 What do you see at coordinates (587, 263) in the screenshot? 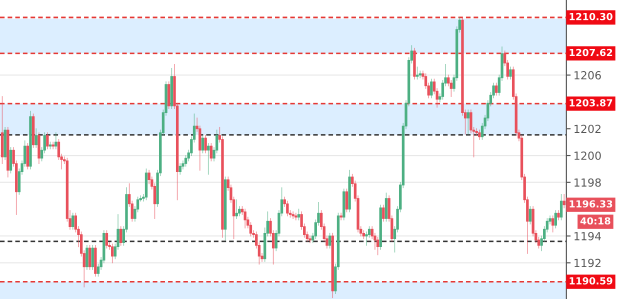
I see `y-tick-label: 1192` at bounding box center [587, 263].